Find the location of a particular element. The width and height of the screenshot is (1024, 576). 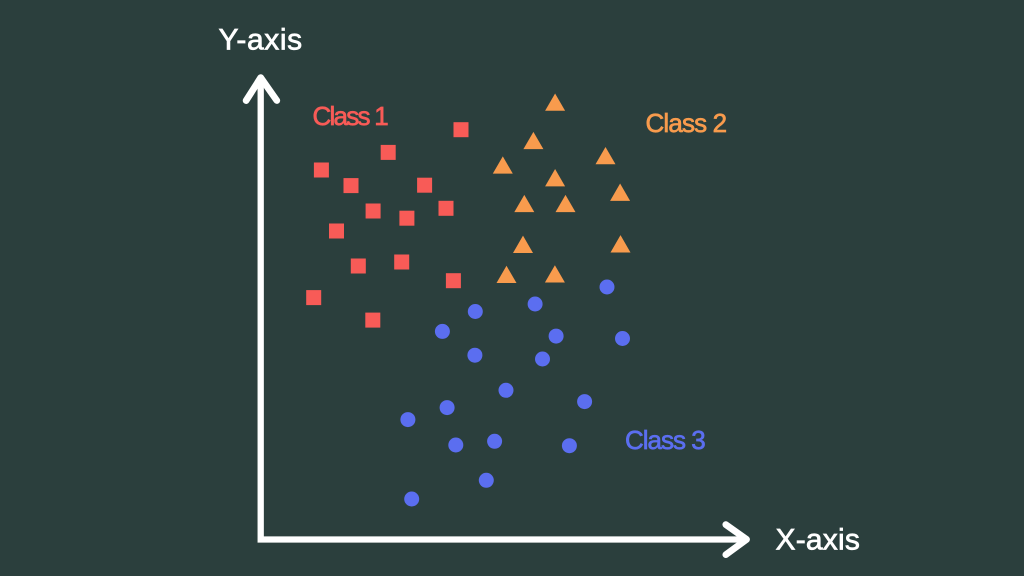

svg-text: Y-axis is located at coordinates (261, 39).